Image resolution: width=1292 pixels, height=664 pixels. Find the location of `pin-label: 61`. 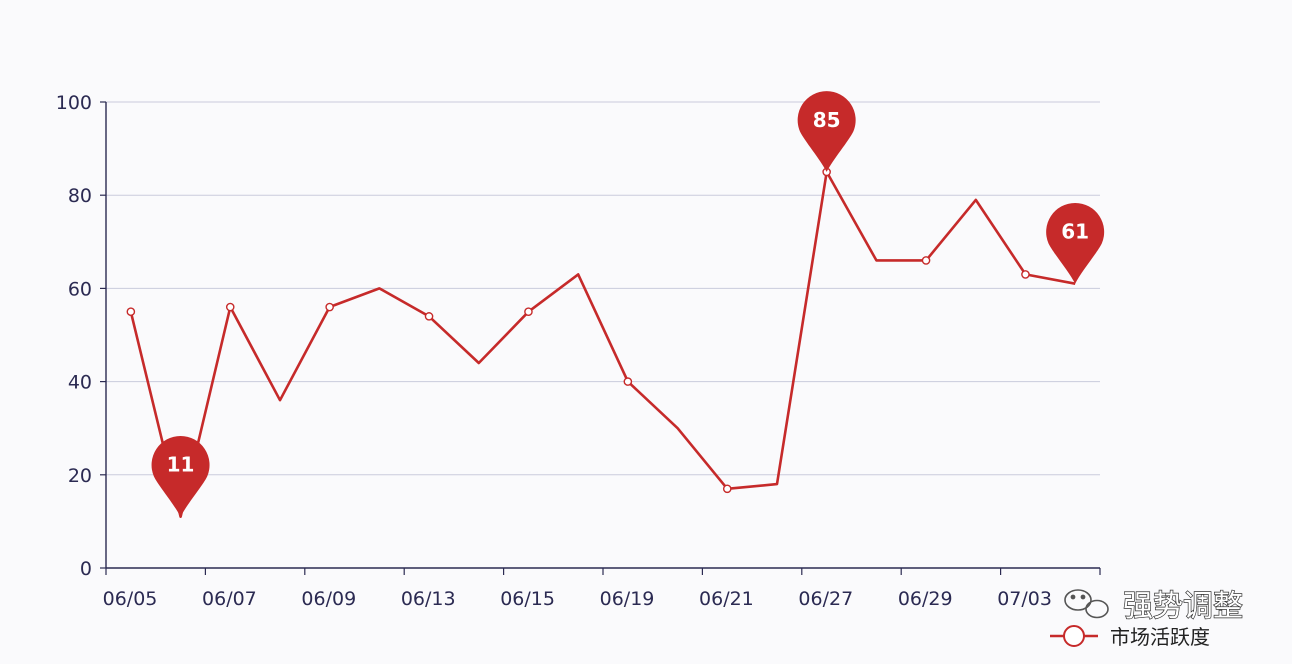

pin-label: 61 is located at coordinates (1075, 232).